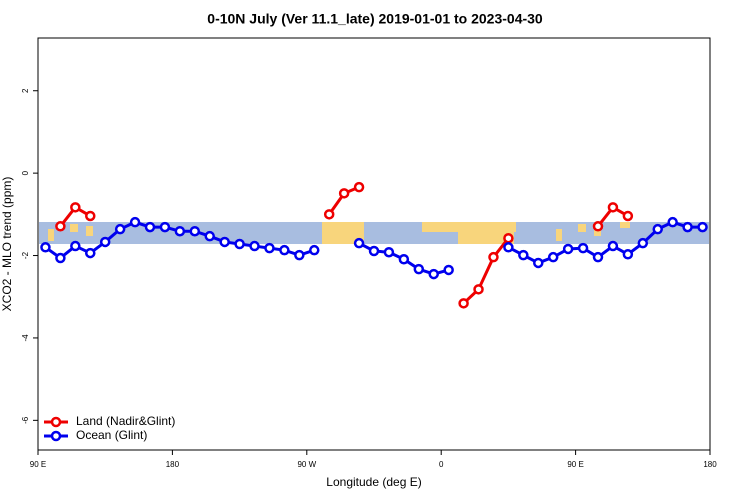 The width and height of the screenshot is (750, 500). Describe the element at coordinates (111, 435) in the screenshot. I see `legend-label: Ocean (Glint)` at that location.